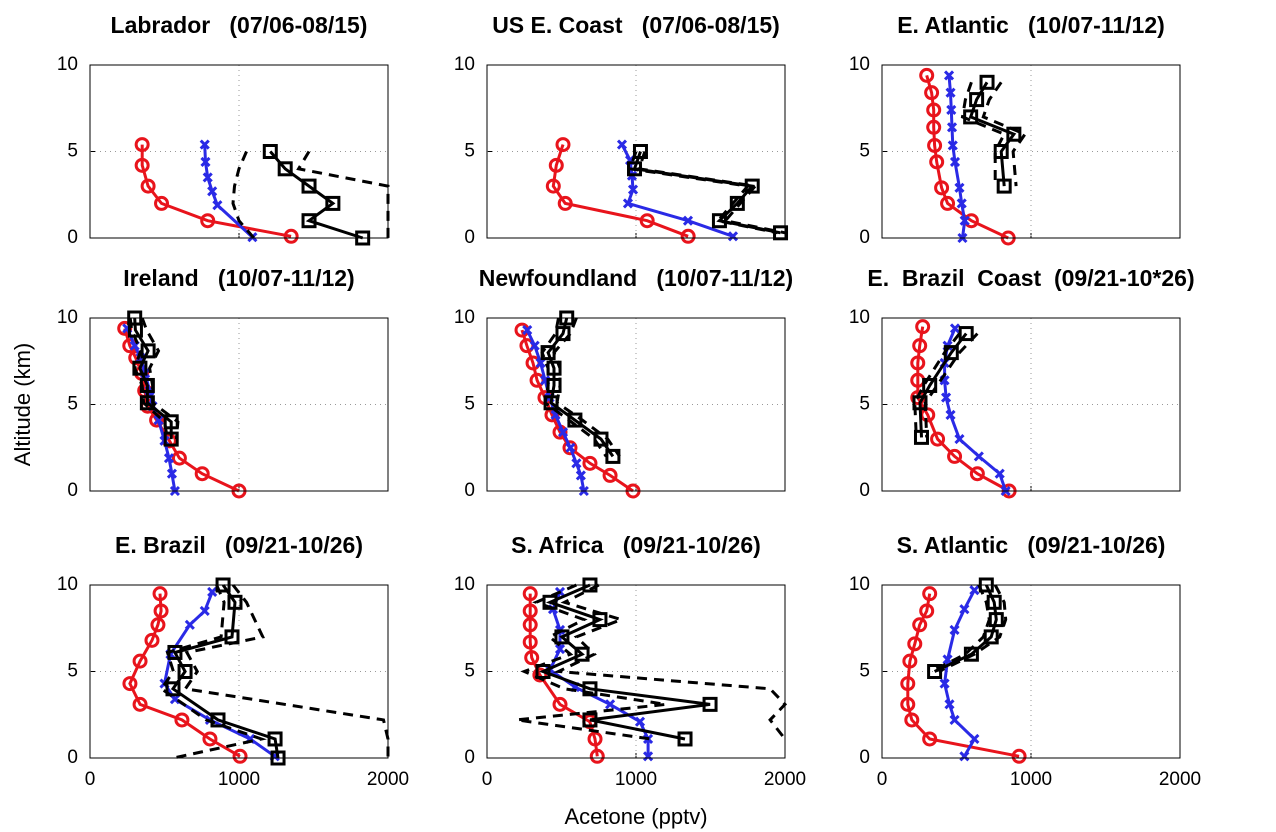  I want to click on panel: US E. Coast (07/06-08/15) 0 5 10, so click(621, 130).